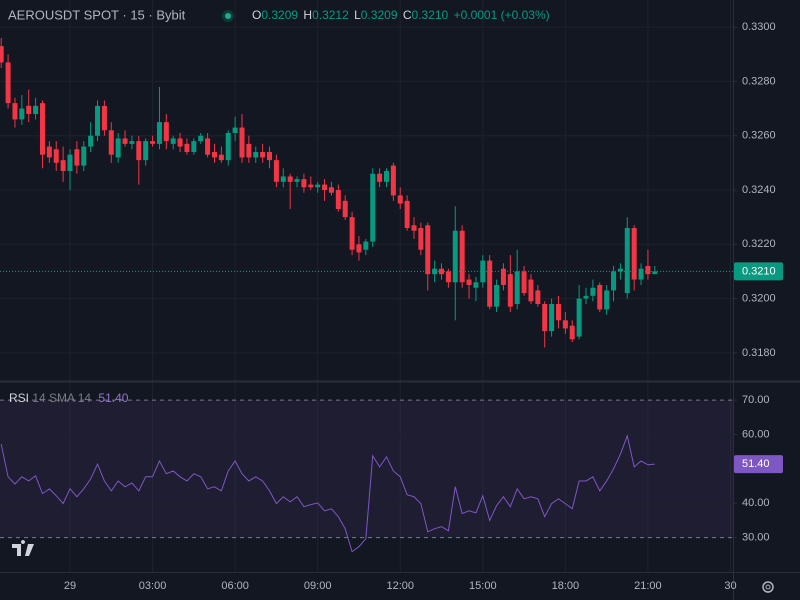 The height and width of the screenshot is (600, 800). What do you see at coordinates (502, 15) in the screenshot?
I see `change: +0.0001 (+0.03%)` at bounding box center [502, 15].